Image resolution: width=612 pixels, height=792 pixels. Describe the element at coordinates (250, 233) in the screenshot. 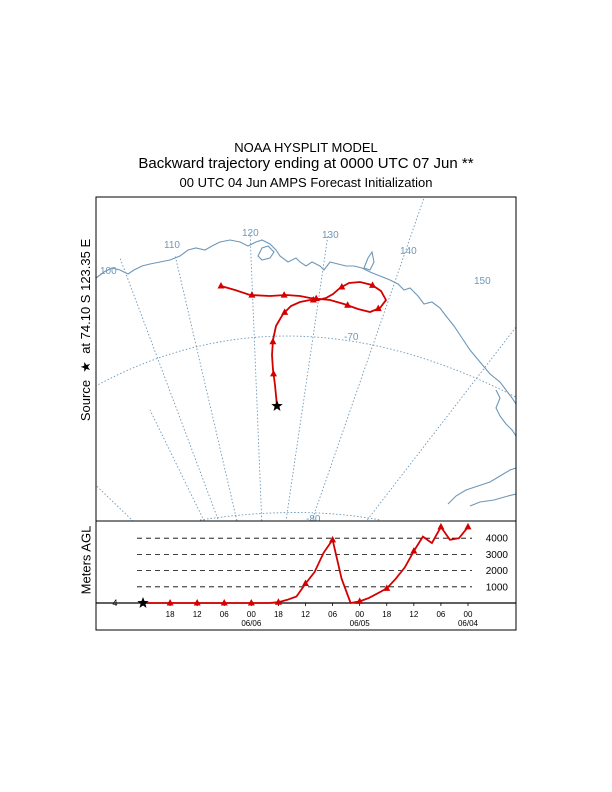

I see `lon-label: 120` at that location.